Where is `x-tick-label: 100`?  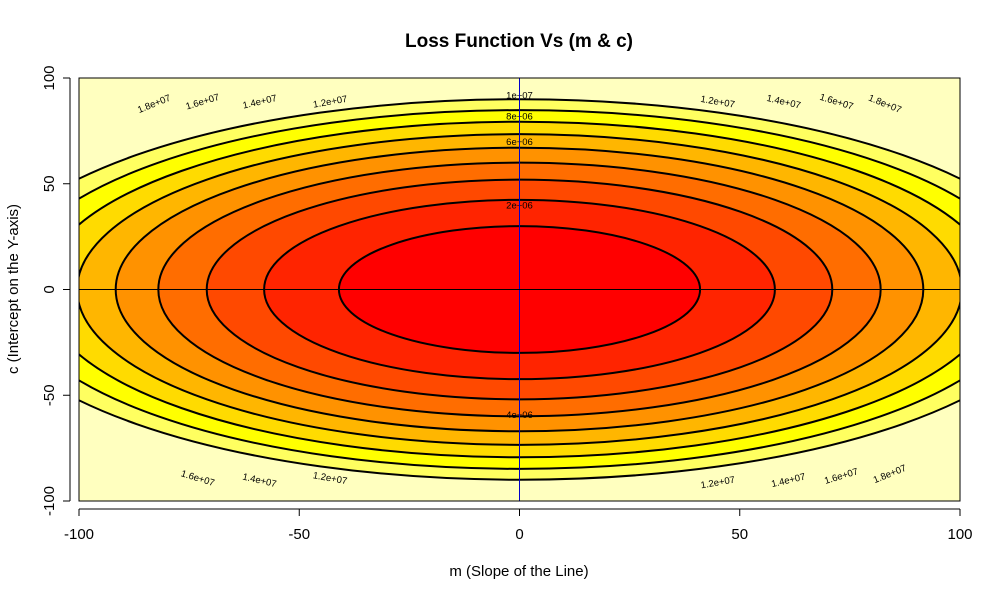
x-tick-label: 100 is located at coordinates (959, 534).